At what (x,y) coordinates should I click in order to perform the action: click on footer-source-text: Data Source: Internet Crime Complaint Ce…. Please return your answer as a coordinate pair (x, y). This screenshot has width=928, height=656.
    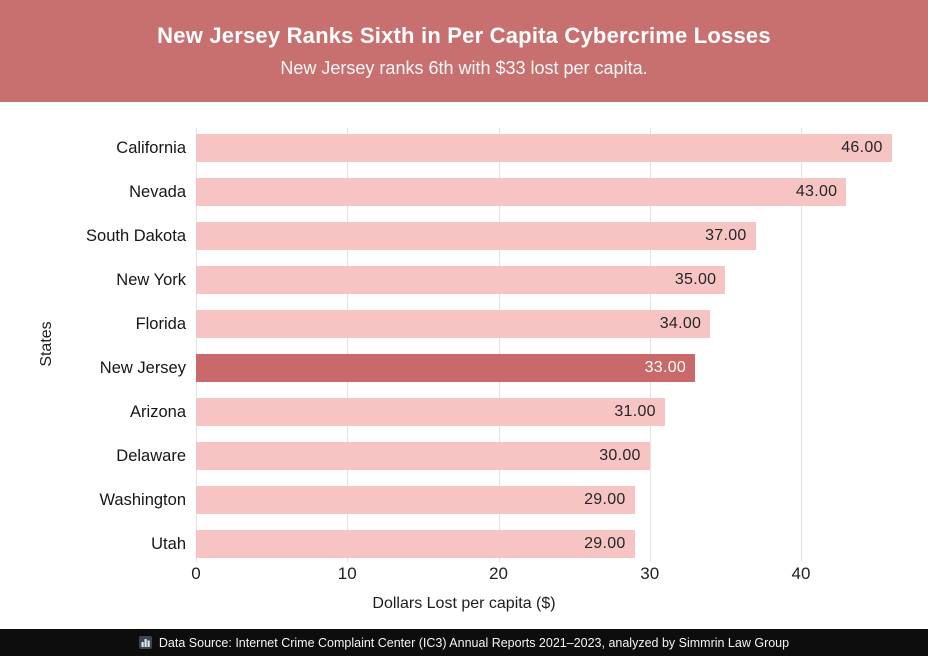
    Looking at the image, I should click on (474, 642).